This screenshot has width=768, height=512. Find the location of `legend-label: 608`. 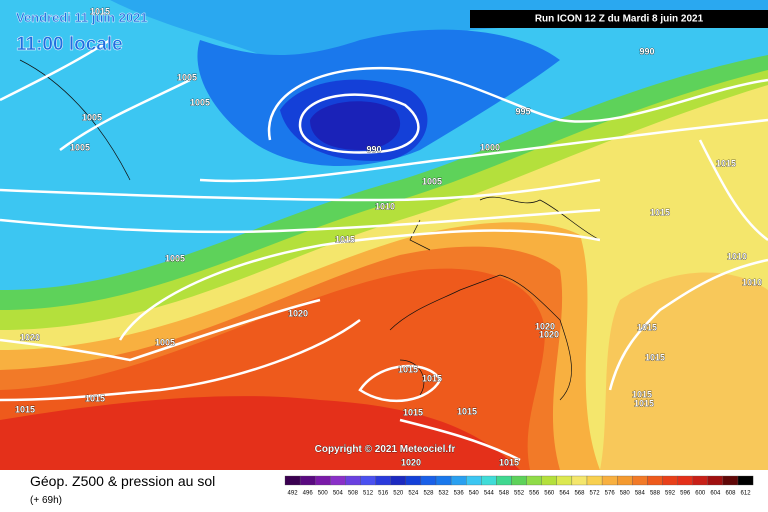

legend-label: 608 is located at coordinates (730, 494).